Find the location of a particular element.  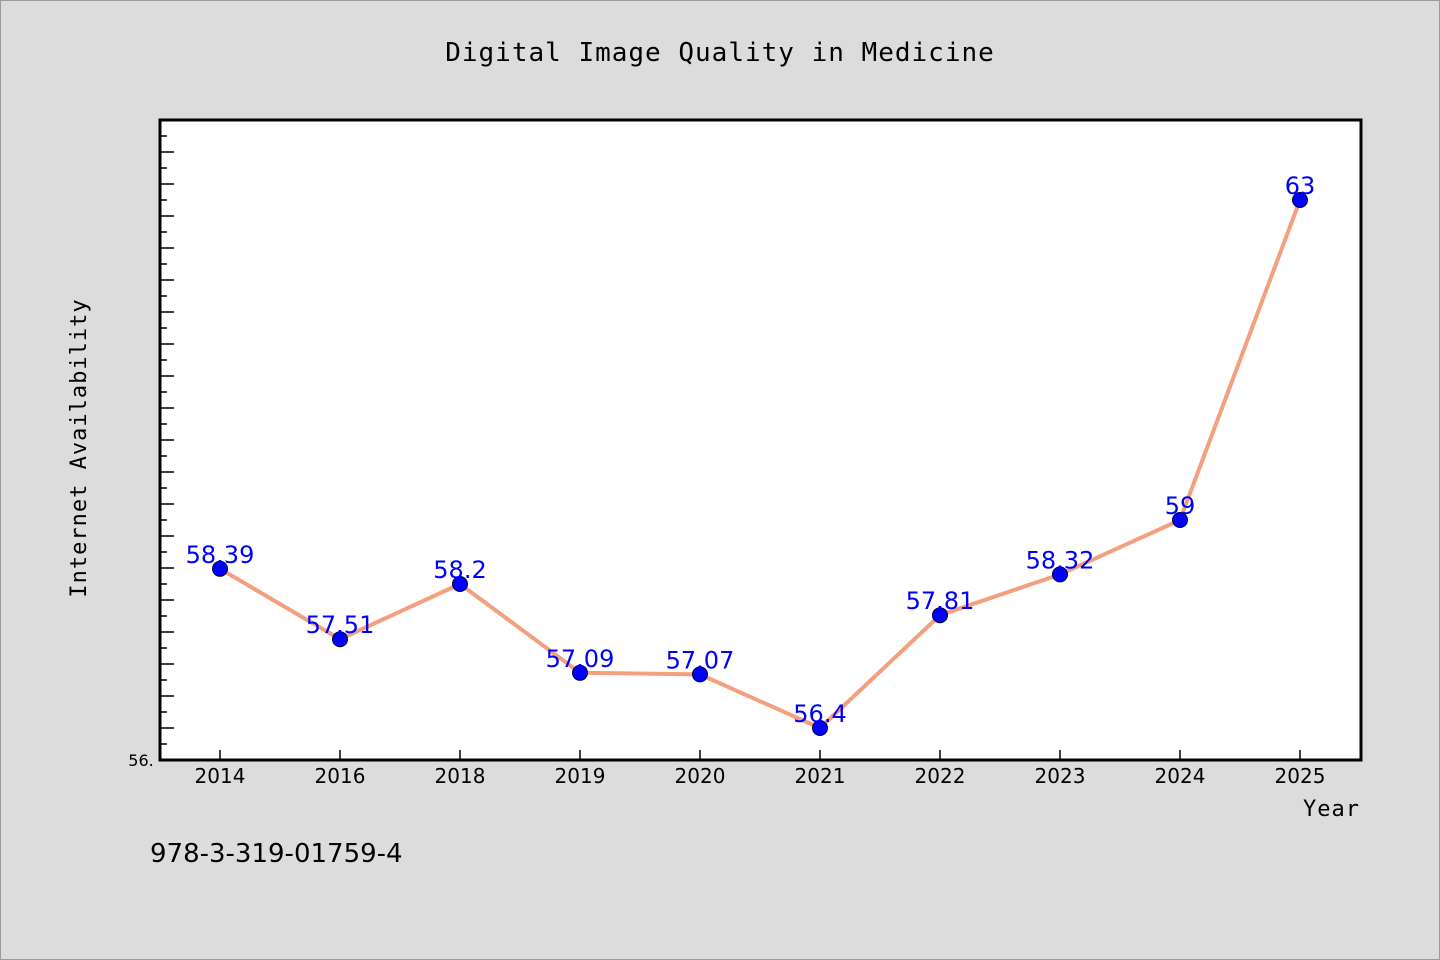

x-tick-label: 2018 is located at coordinates (460, 776).